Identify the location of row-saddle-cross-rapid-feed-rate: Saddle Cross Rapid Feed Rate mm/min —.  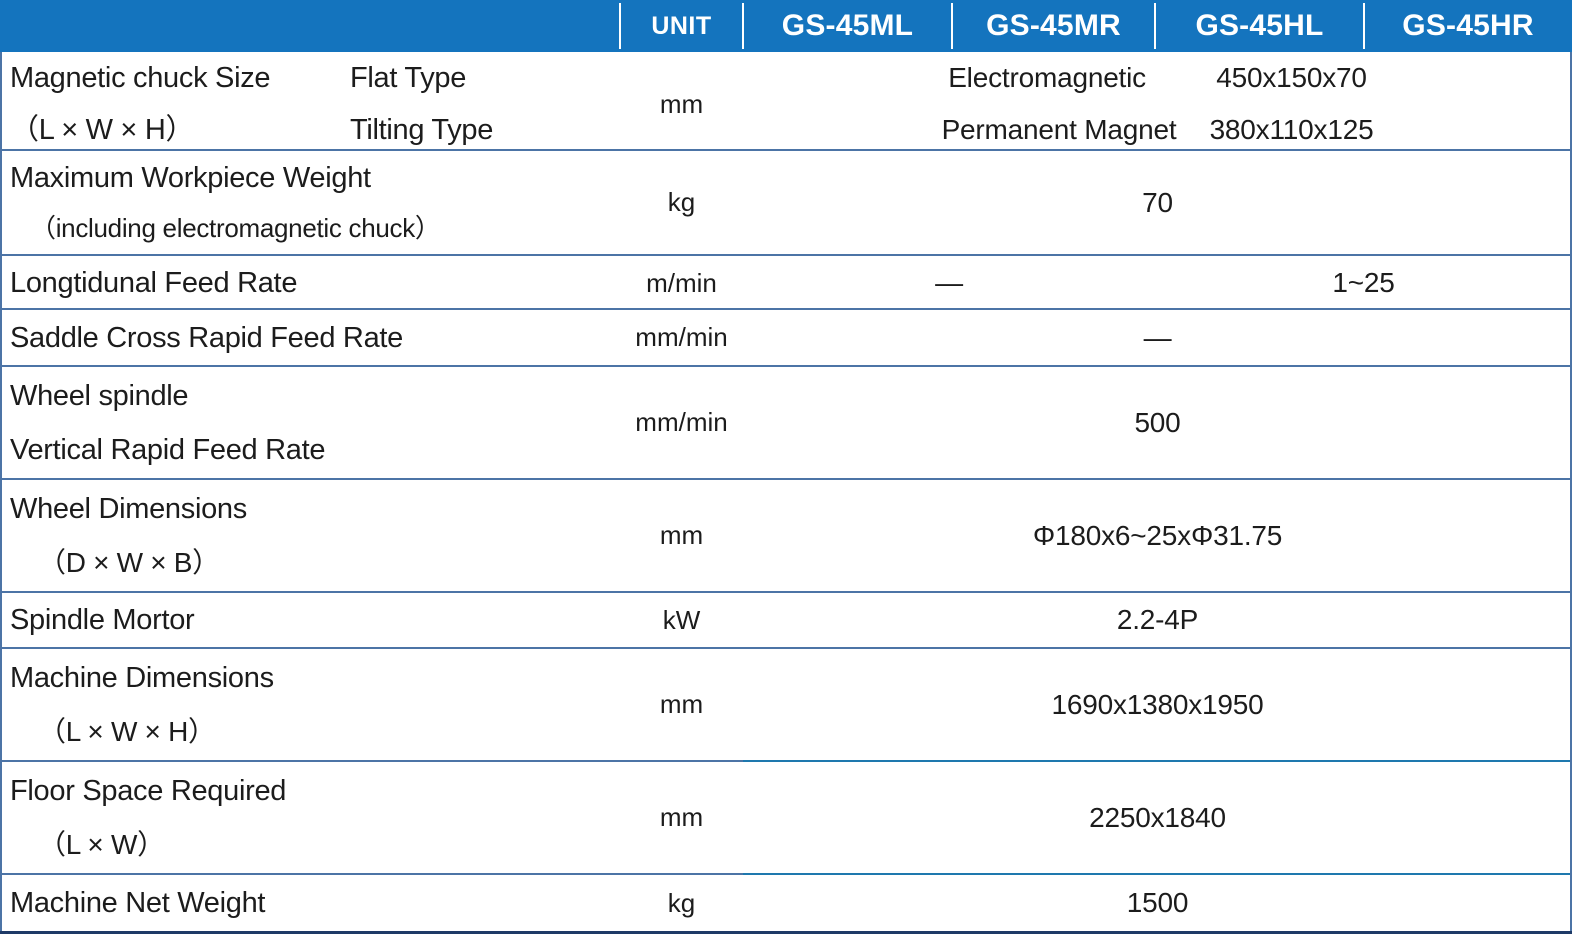
(786, 338).